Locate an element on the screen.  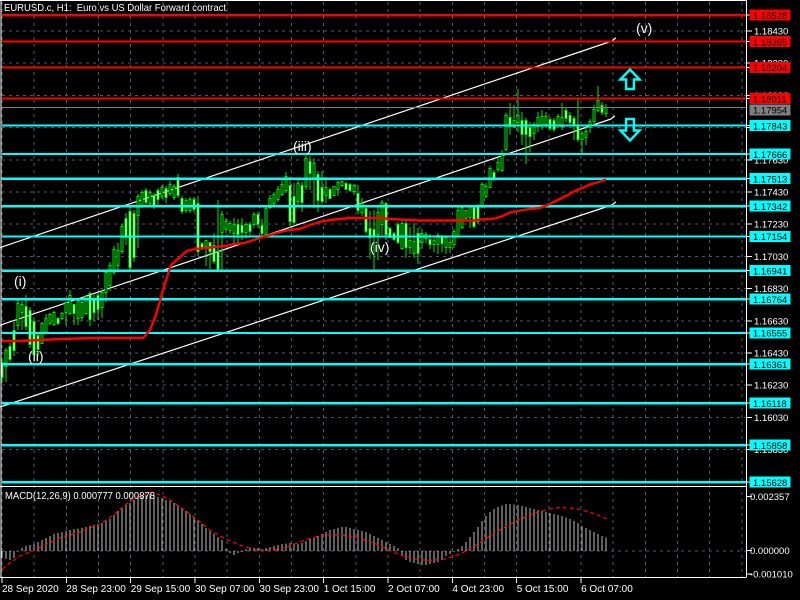
svg-text: -0.001010 is located at coordinates (771, 575).